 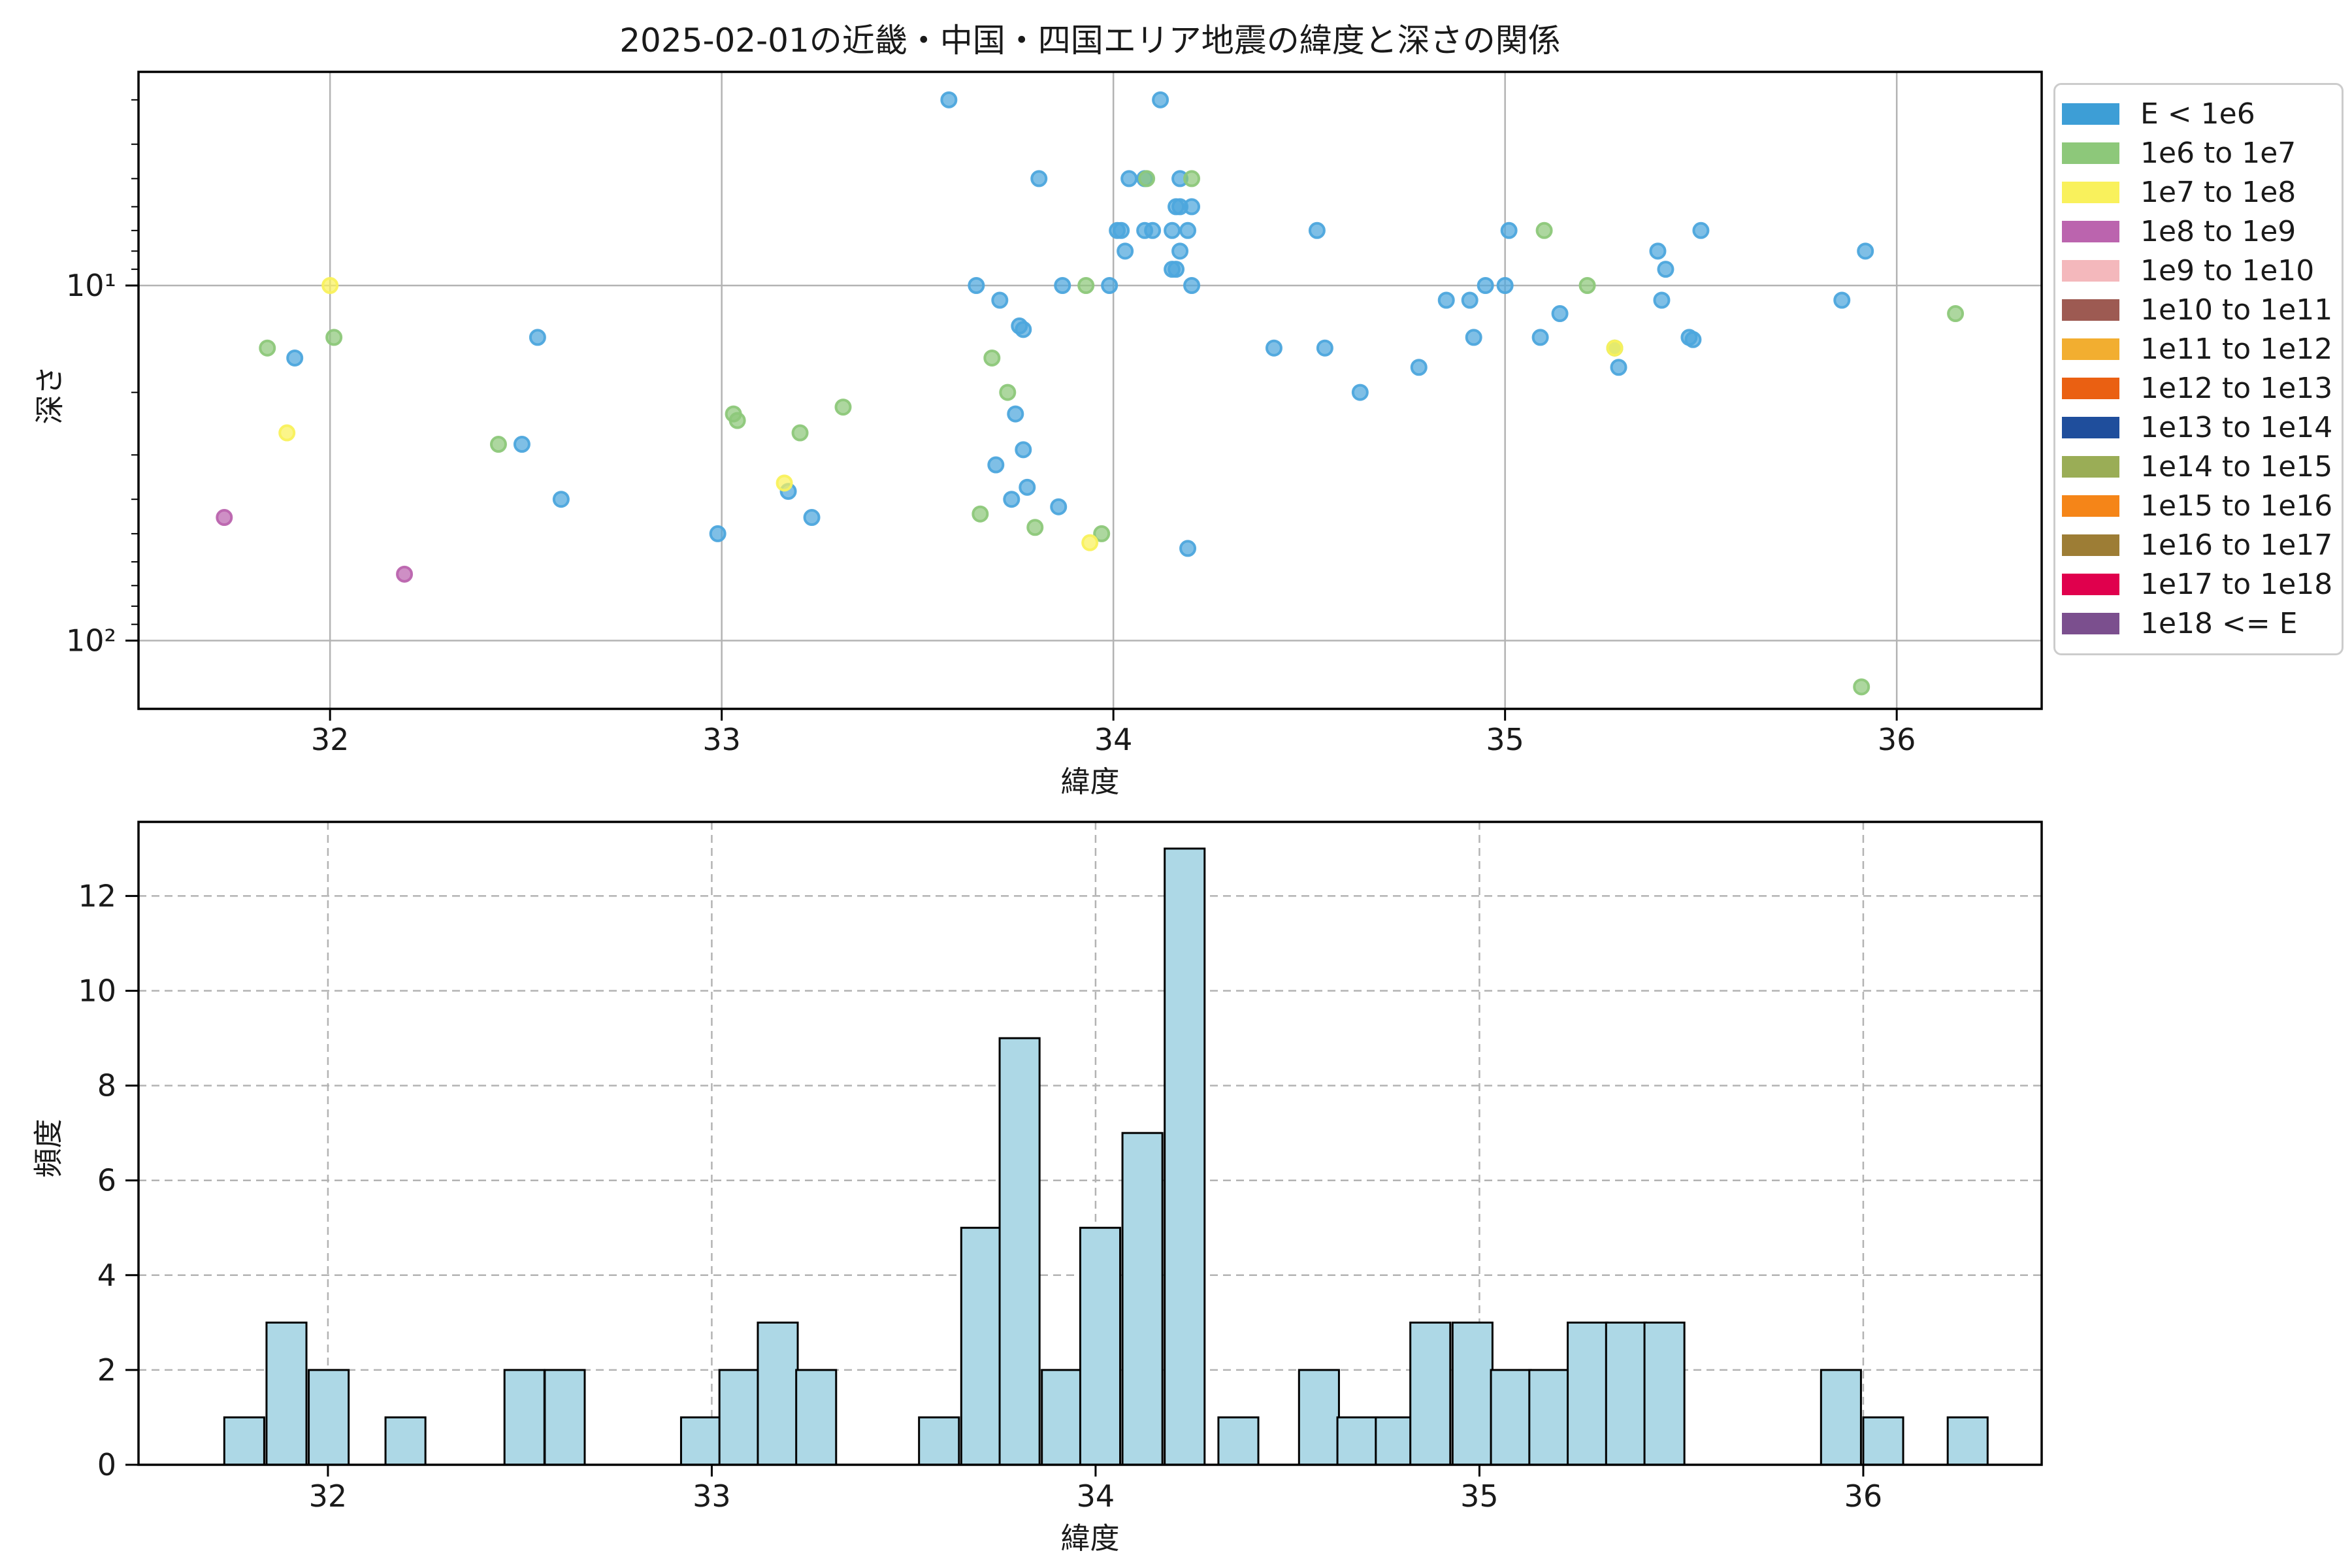 I want to click on histogram-x-tick-label: 32, so click(x=328, y=1496).